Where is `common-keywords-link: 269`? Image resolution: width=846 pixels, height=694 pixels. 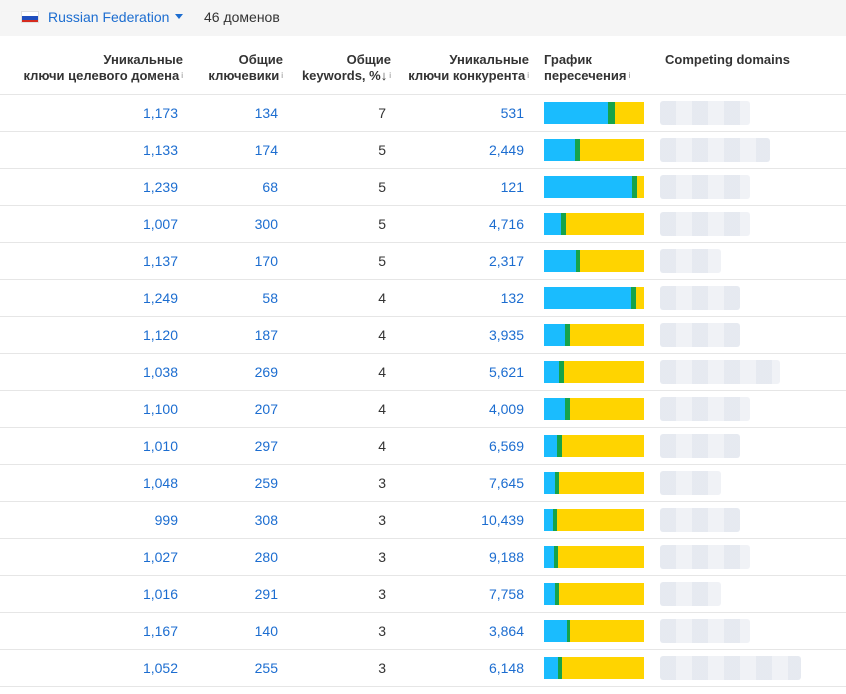 common-keywords-link: 269 is located at coordinates (266, 372).